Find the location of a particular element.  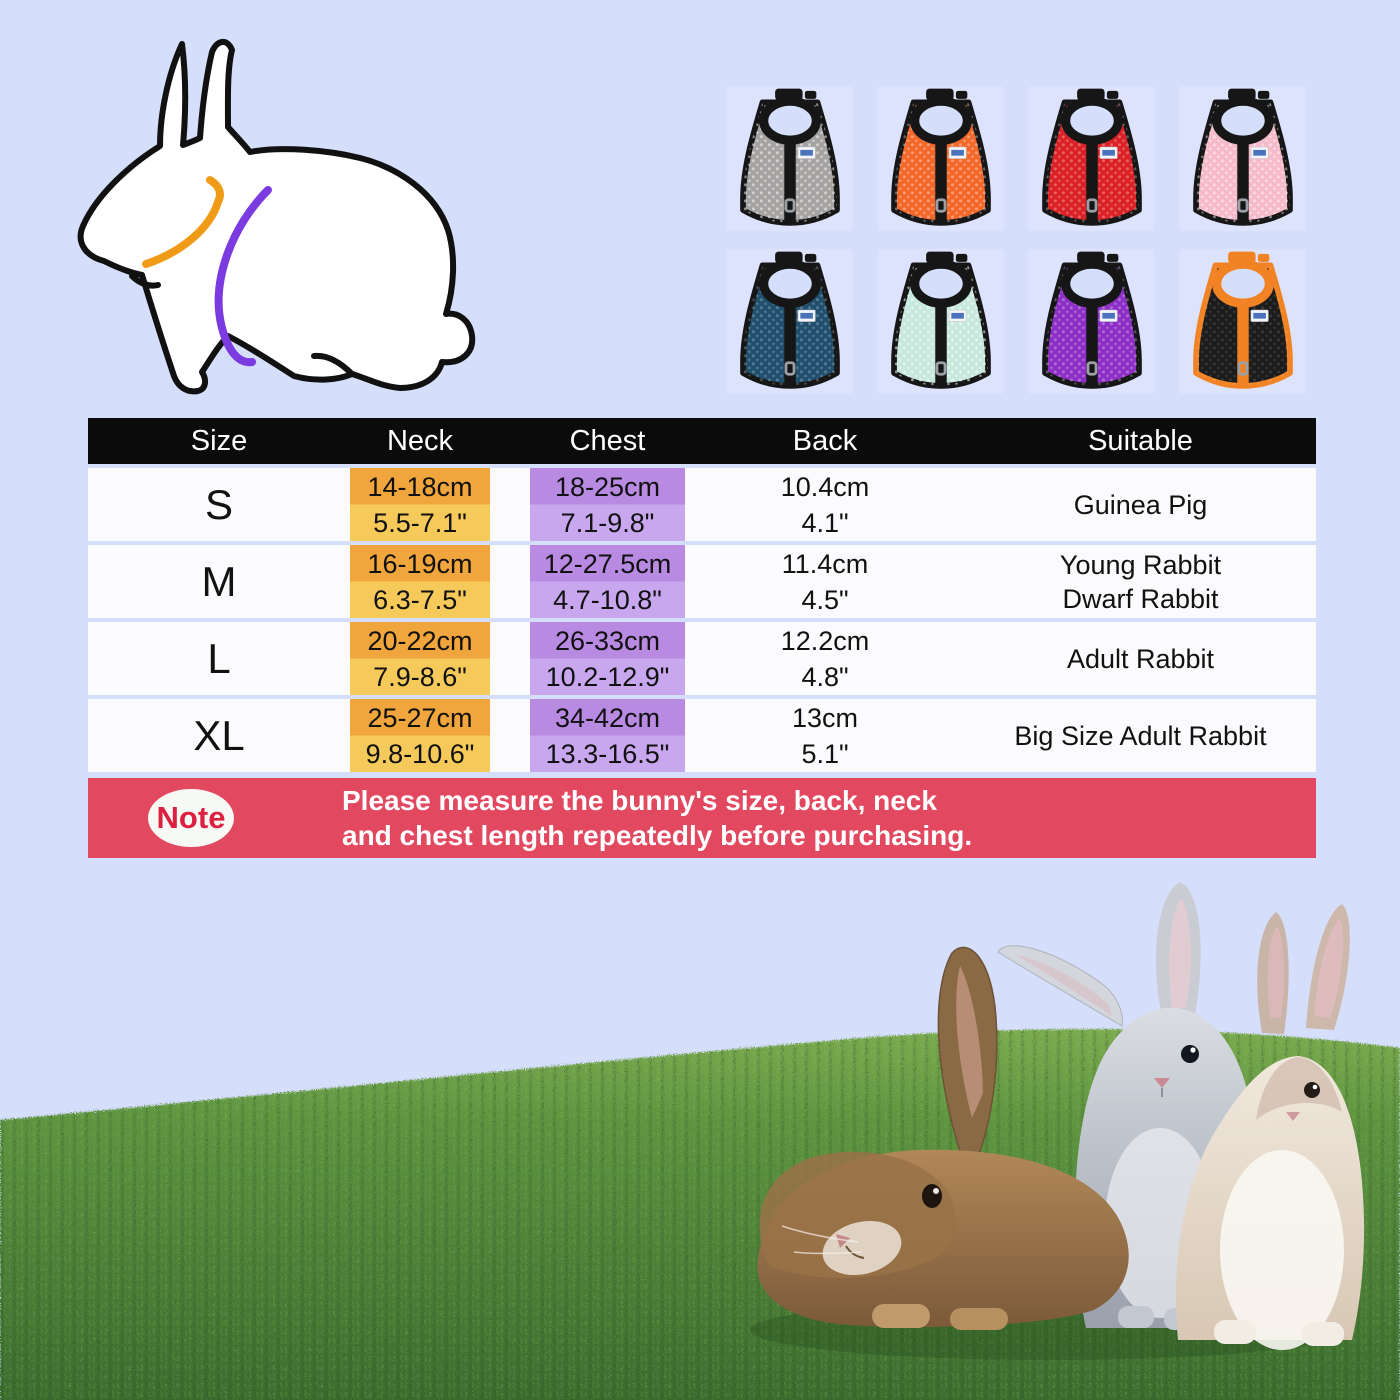

harness-color-grid is located at coordinates (1016, 240).